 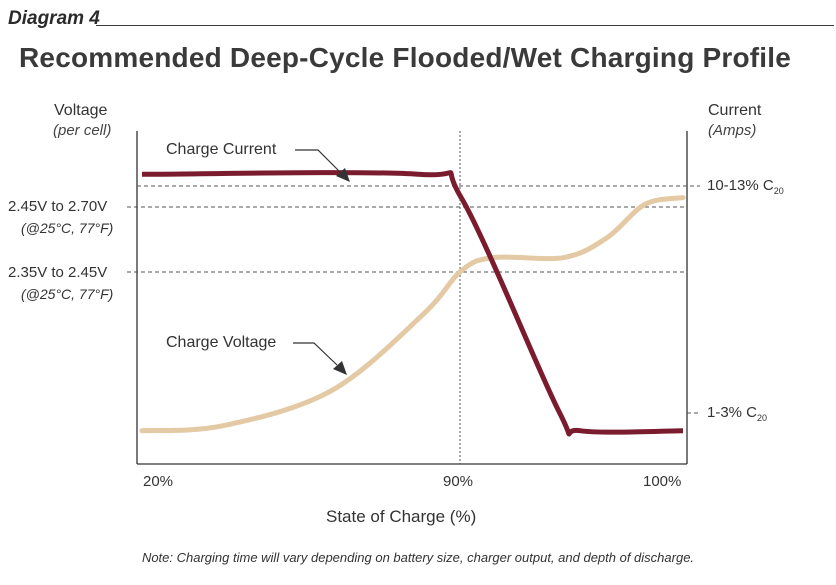 What do you see at coordinates (778, 191) in the screenshot?
I see `right-tick-upper-subscript: 20` at bounding box center [778, 191].